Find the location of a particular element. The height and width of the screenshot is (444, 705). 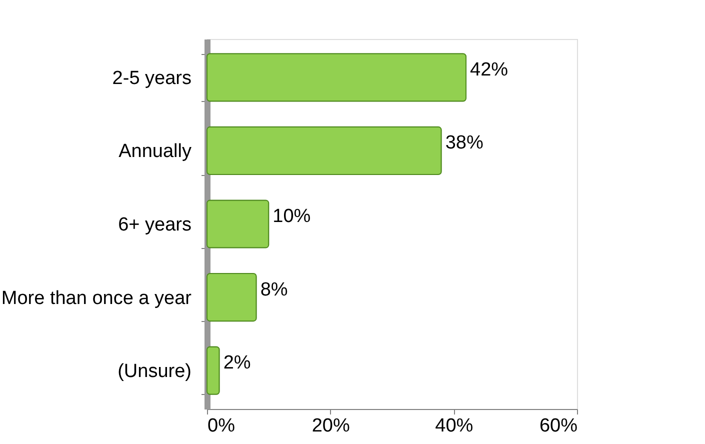

x-tick-label: 20% is located at coordinates (331, 426).